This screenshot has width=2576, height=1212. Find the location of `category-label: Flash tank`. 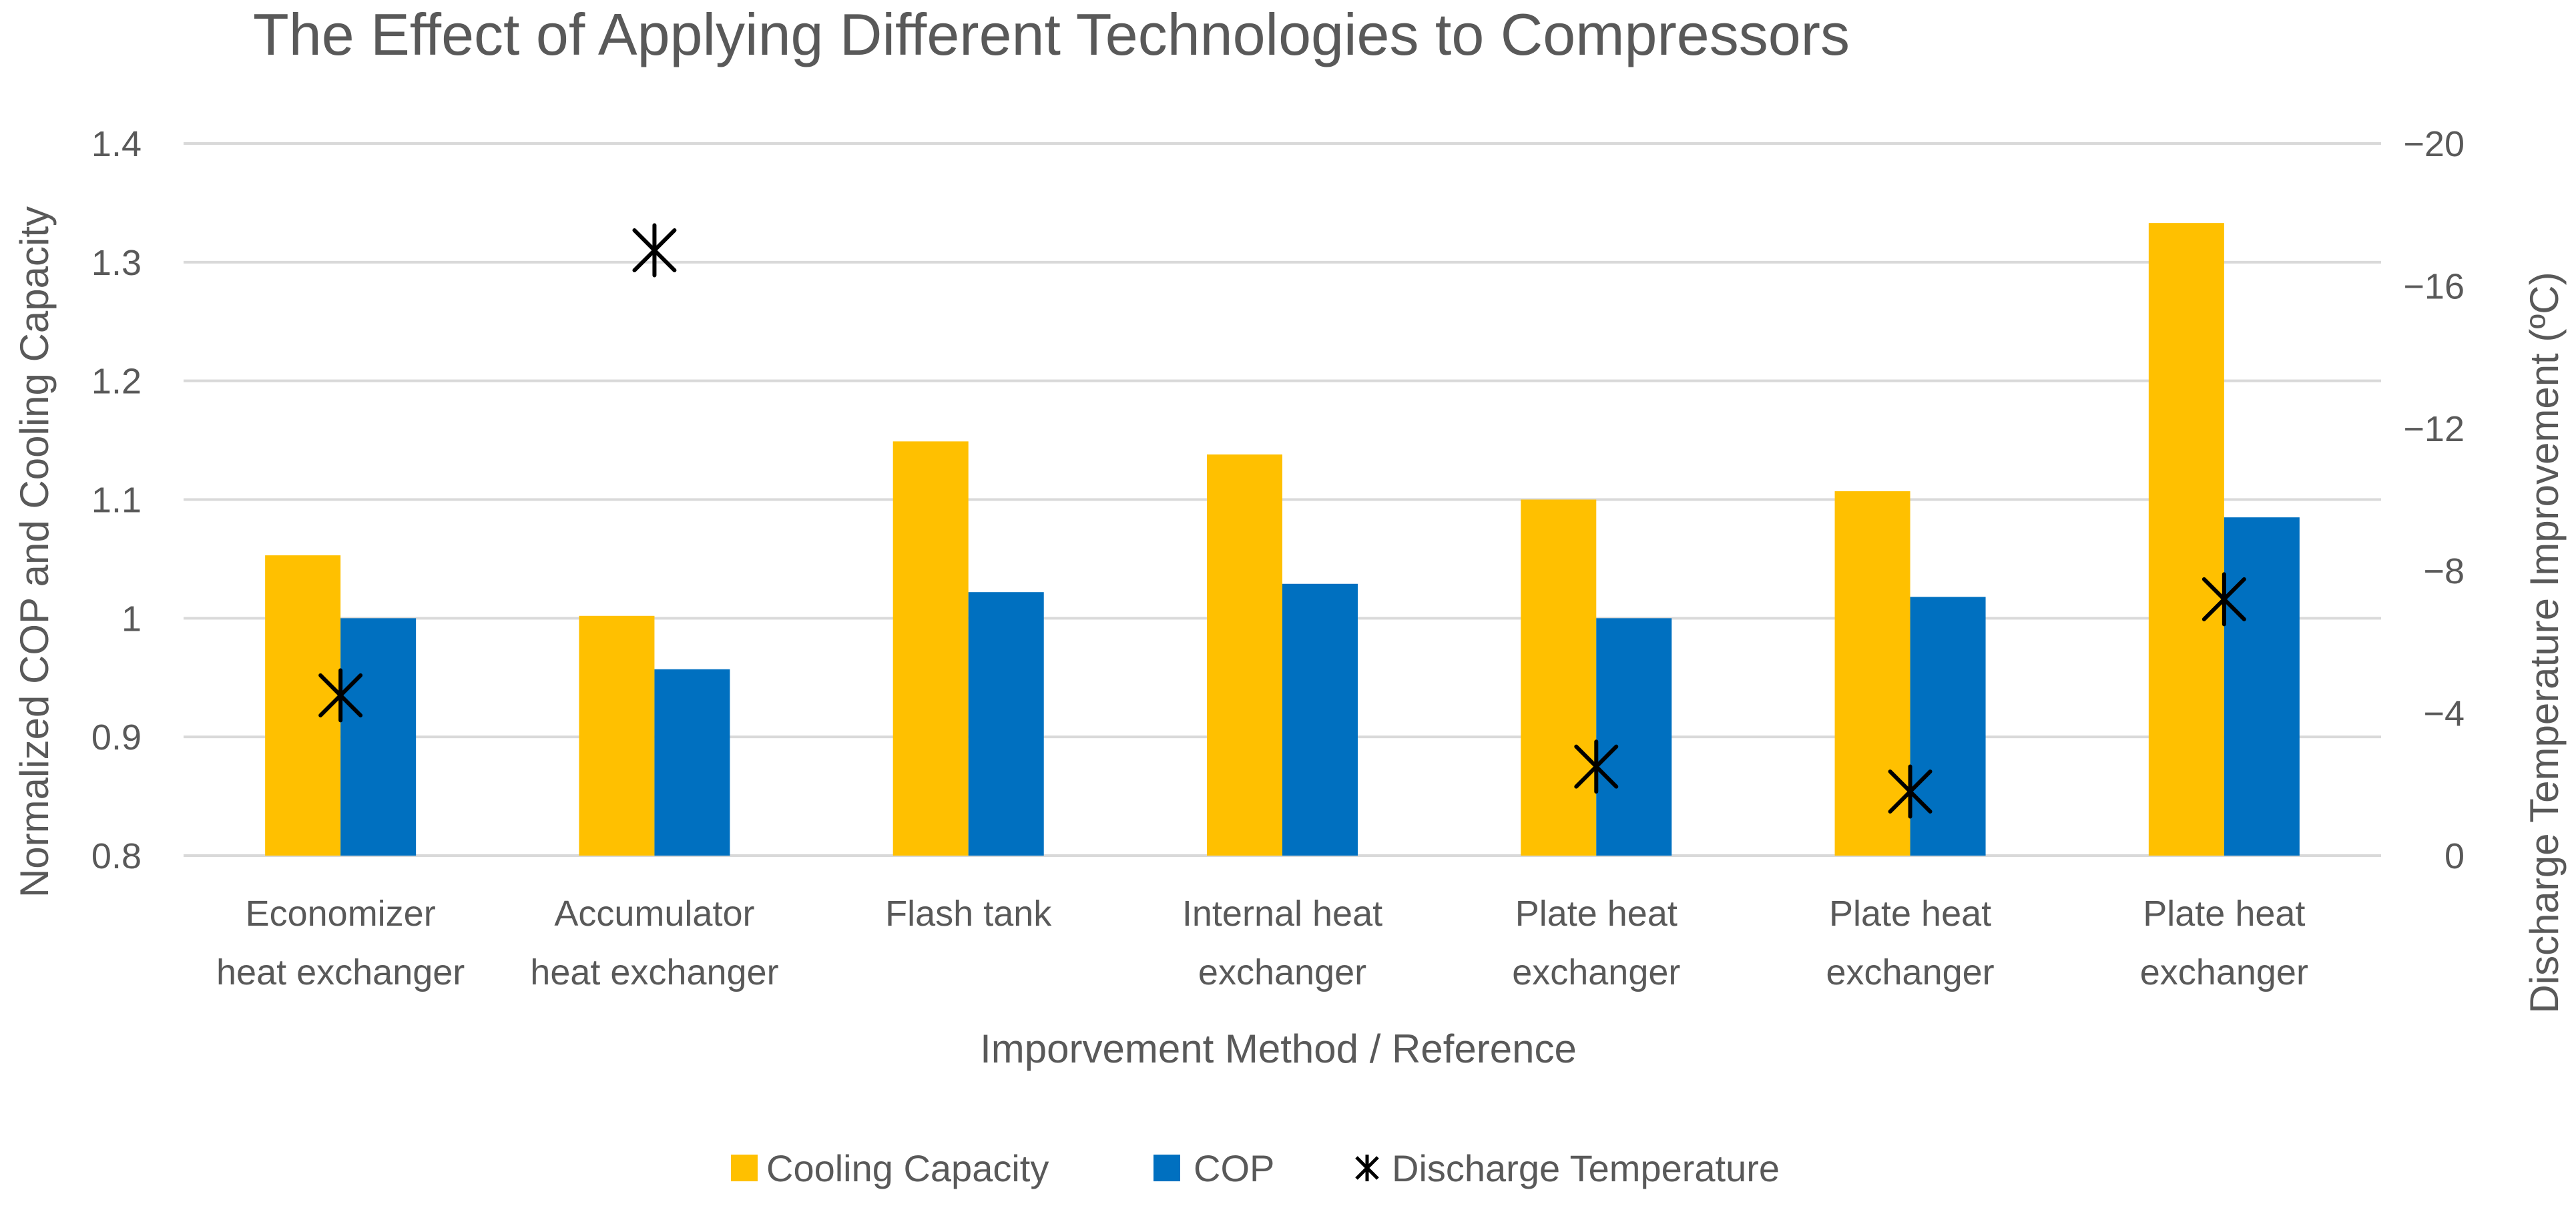

category-label: Flash tank is located at coordinates (968, 914).